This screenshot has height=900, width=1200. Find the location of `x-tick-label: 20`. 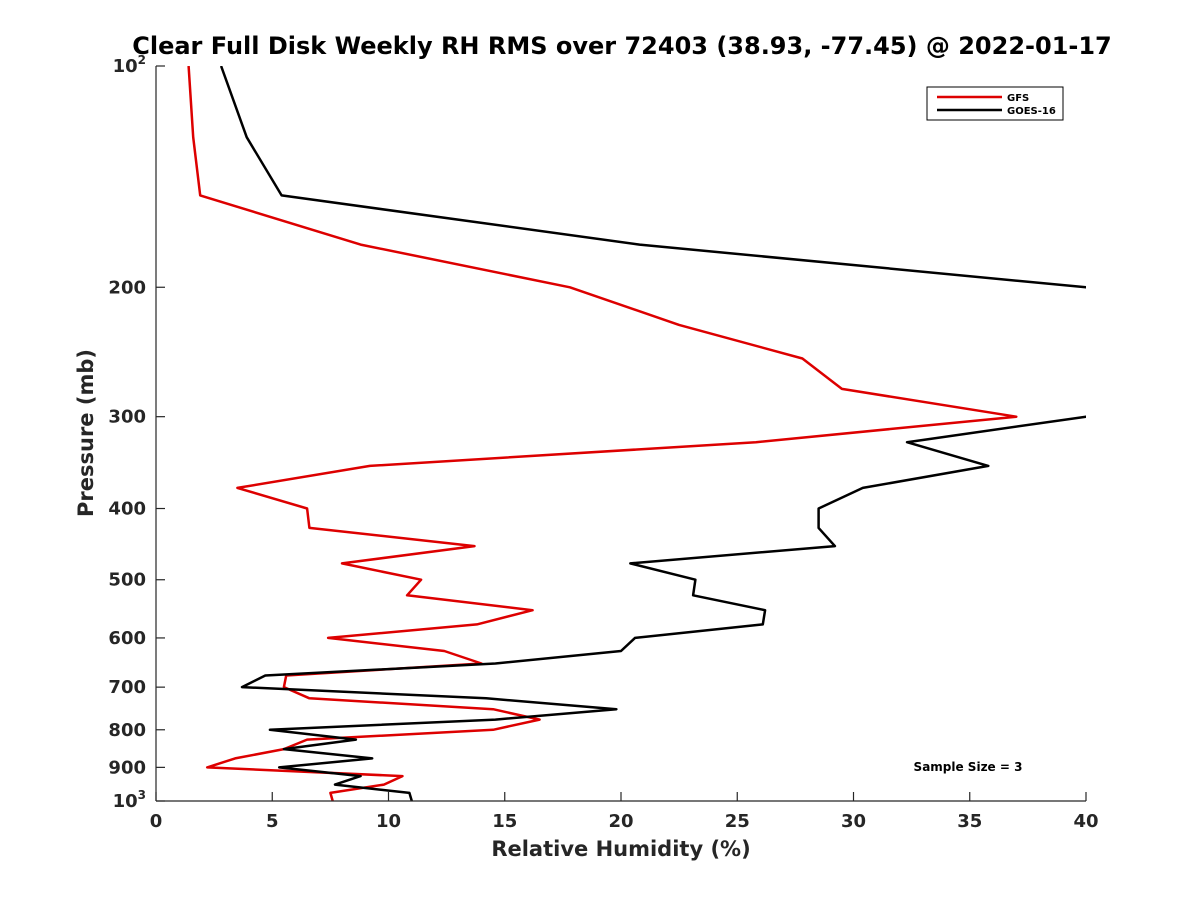

x-tick-label: 20 is located at coordinates (620, 821).